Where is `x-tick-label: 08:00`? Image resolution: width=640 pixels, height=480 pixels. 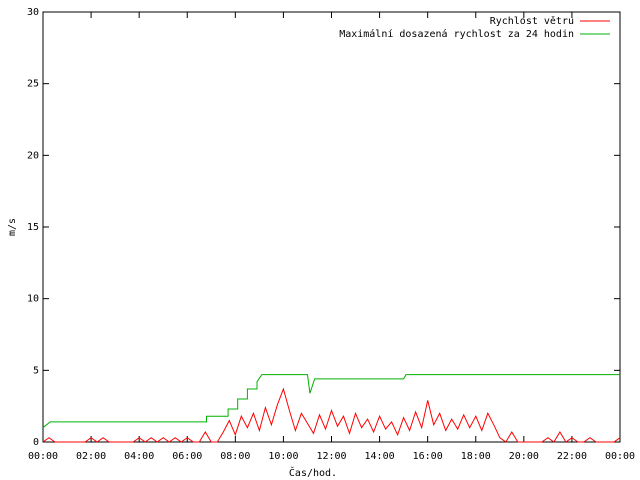
x-tick-label: 08:00 is located at coordinates (235, 456).